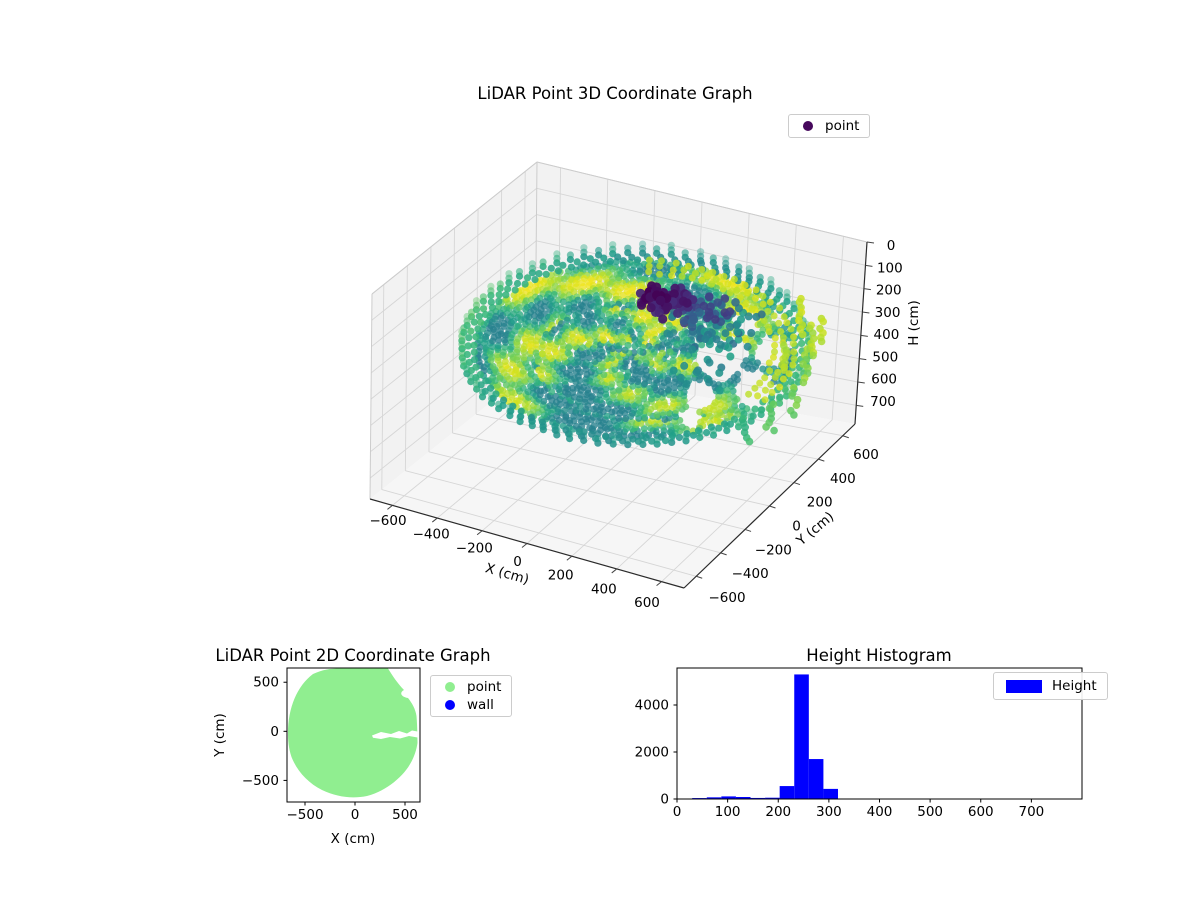 Image resolution: width=1200 pixels, height=900 pixels. I want to click on legend-label: Height, so click(1074, 686).